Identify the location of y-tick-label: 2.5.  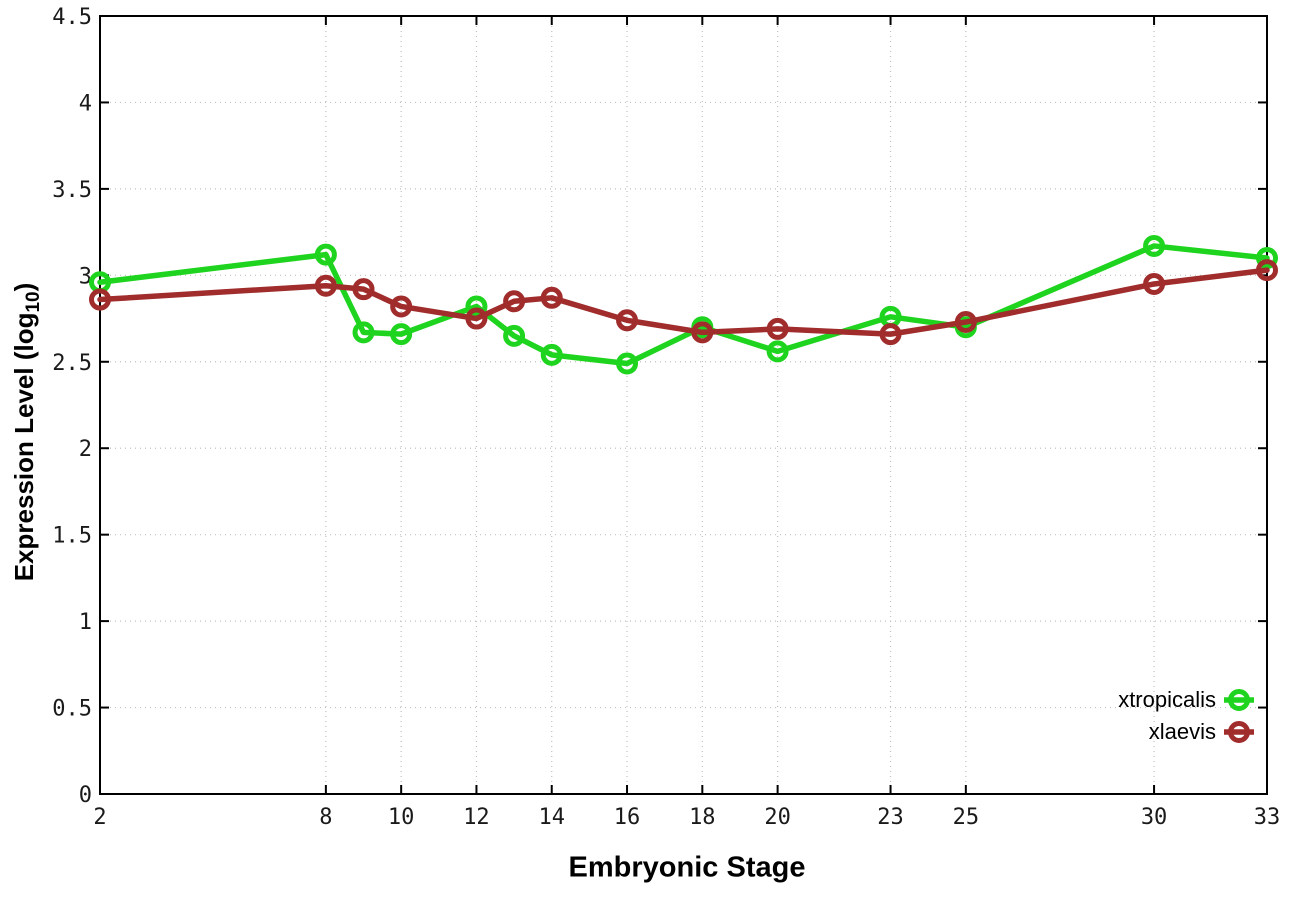
(72, 363).